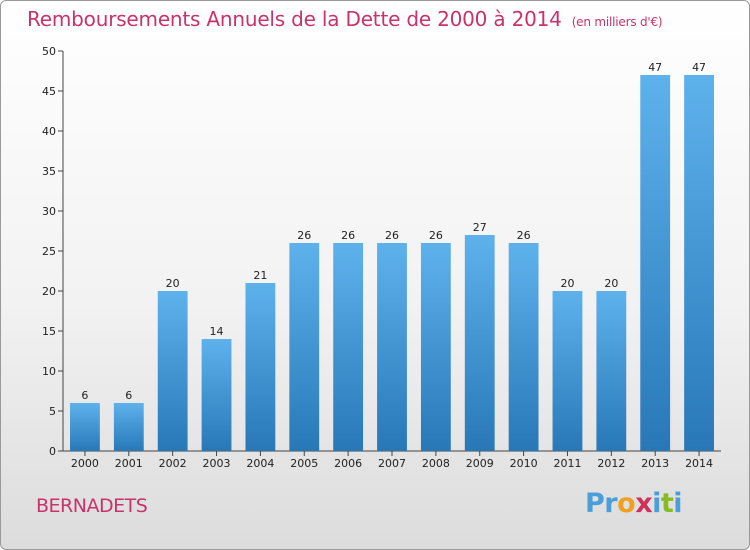 The image size is (750, 550). What do you see at coordinates (49, 171) in the screenshot?
I see `y-tick-label: 35` at bounding box center [49, 171].